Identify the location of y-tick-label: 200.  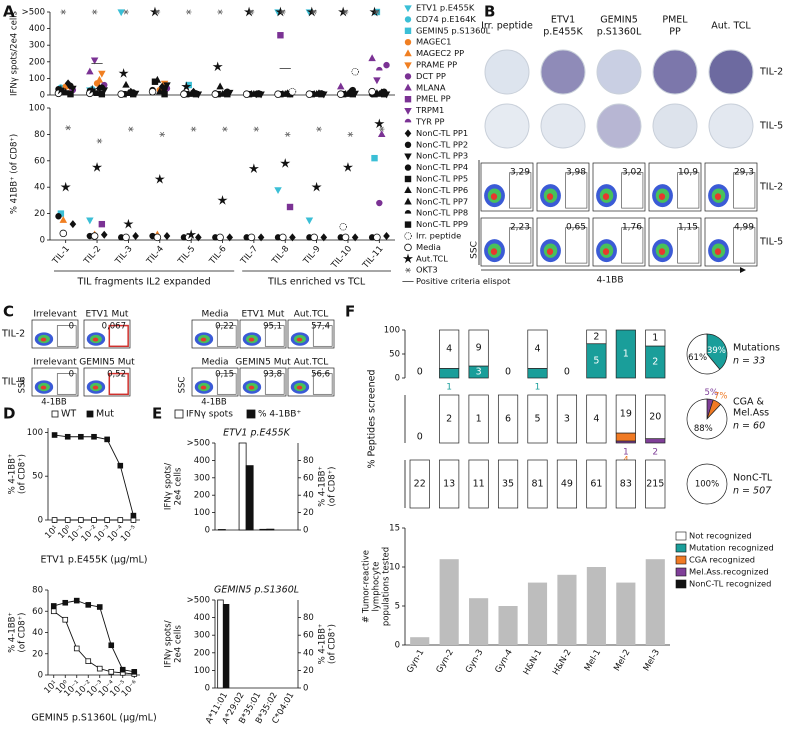
(37, 62).